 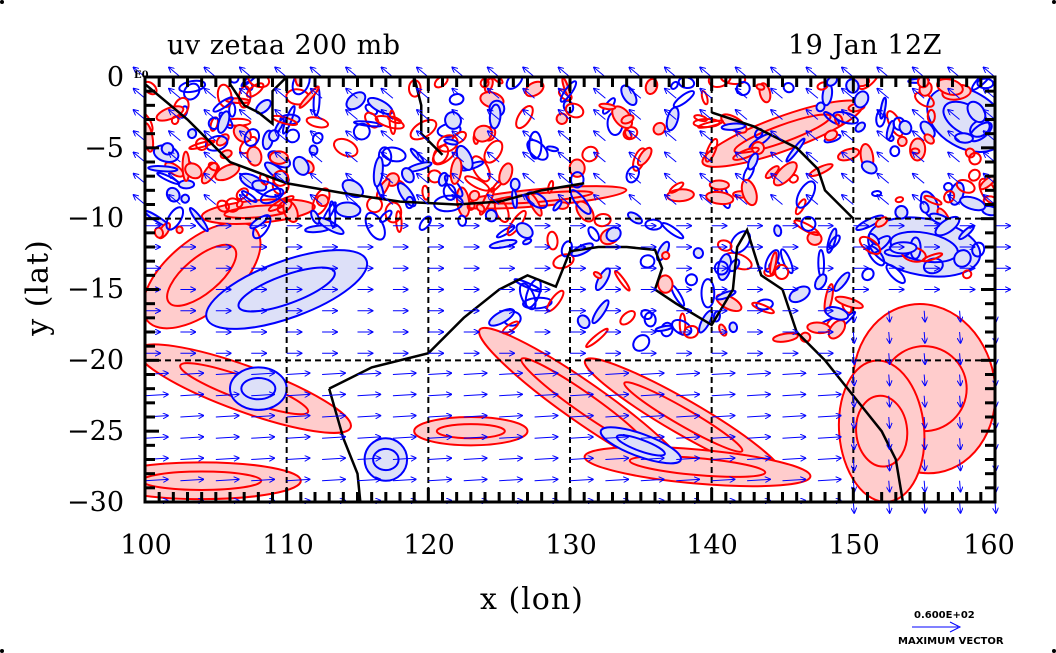 What do you see at coordinates (1054, 2) in the screenshot?
I see `corner-mark-top-right` at bounding box center [1054, 2].